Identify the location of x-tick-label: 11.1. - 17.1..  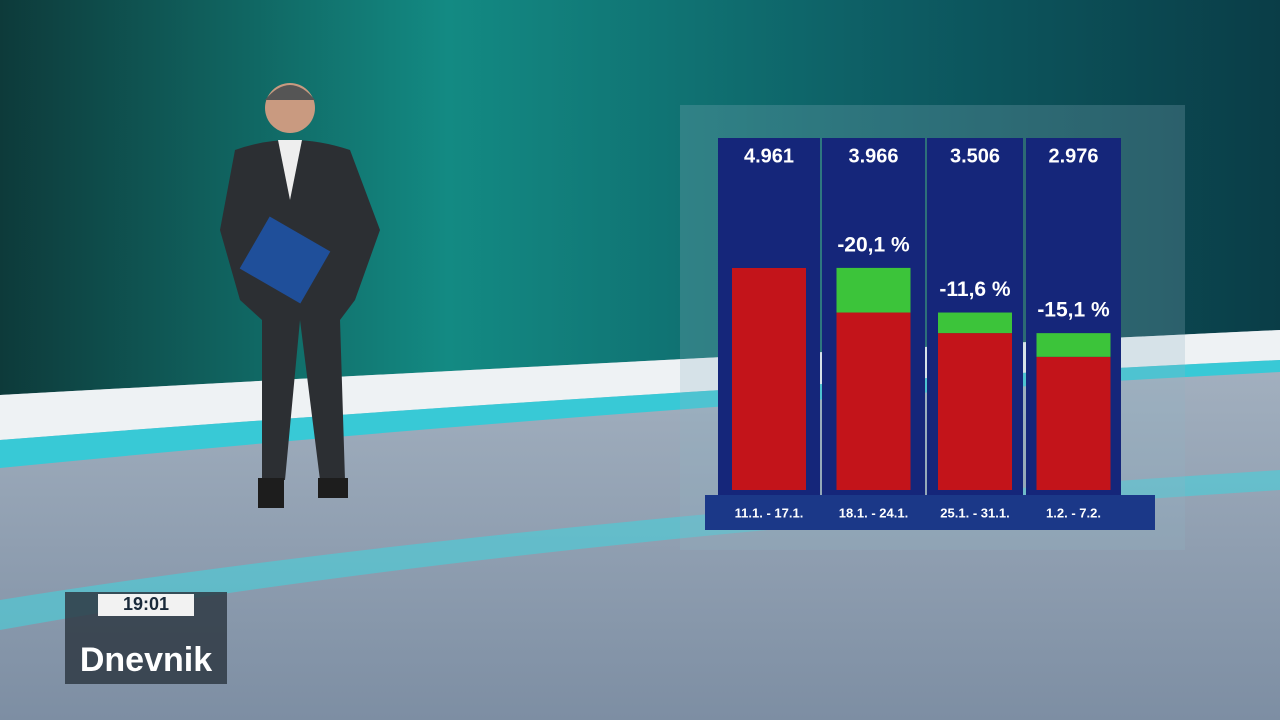
(769, 512).